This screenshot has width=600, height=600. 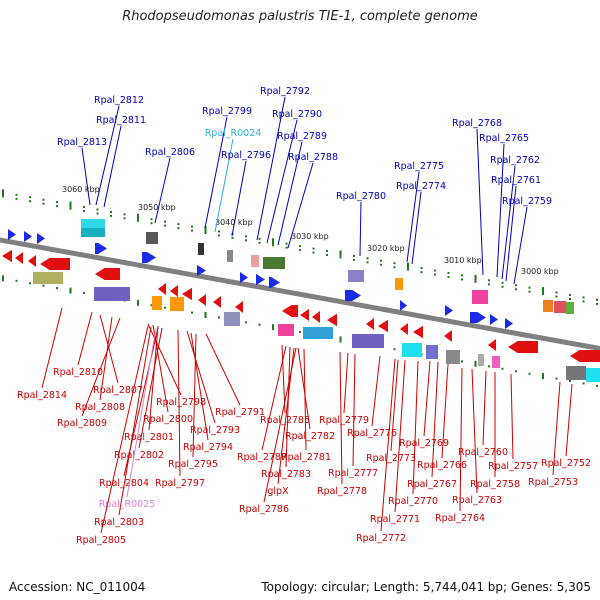 What do you see at coordinates (504, 138) in the screenshot?
I see `forward-gene-label: Rpal_2765` at bounding box center [504, 138].